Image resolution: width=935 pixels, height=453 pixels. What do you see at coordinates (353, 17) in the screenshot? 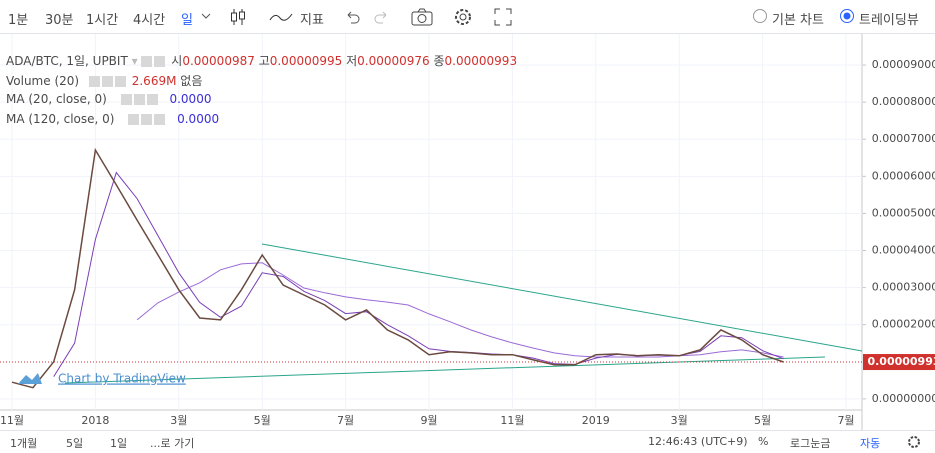
I see `undo` at bounding box center [353, 17].